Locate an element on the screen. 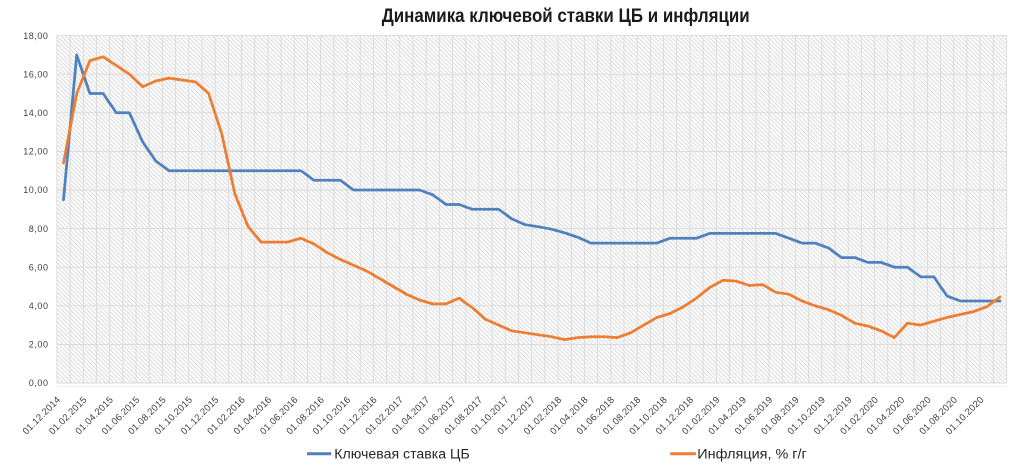 The width and height of the screenshot is (1024, 469). svg-text: 10,00 is located at coordinates (35, 190).